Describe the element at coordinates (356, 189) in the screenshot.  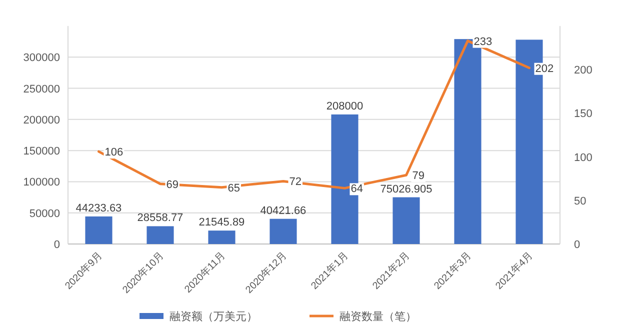
I see `data-label: 64` at that location.